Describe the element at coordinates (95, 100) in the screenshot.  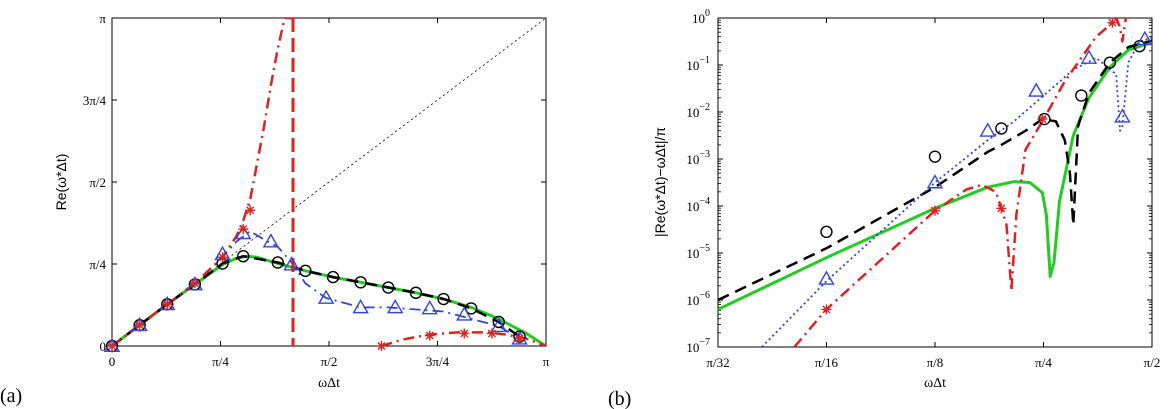
I see `y-tick-label: 3π/4` at that location.